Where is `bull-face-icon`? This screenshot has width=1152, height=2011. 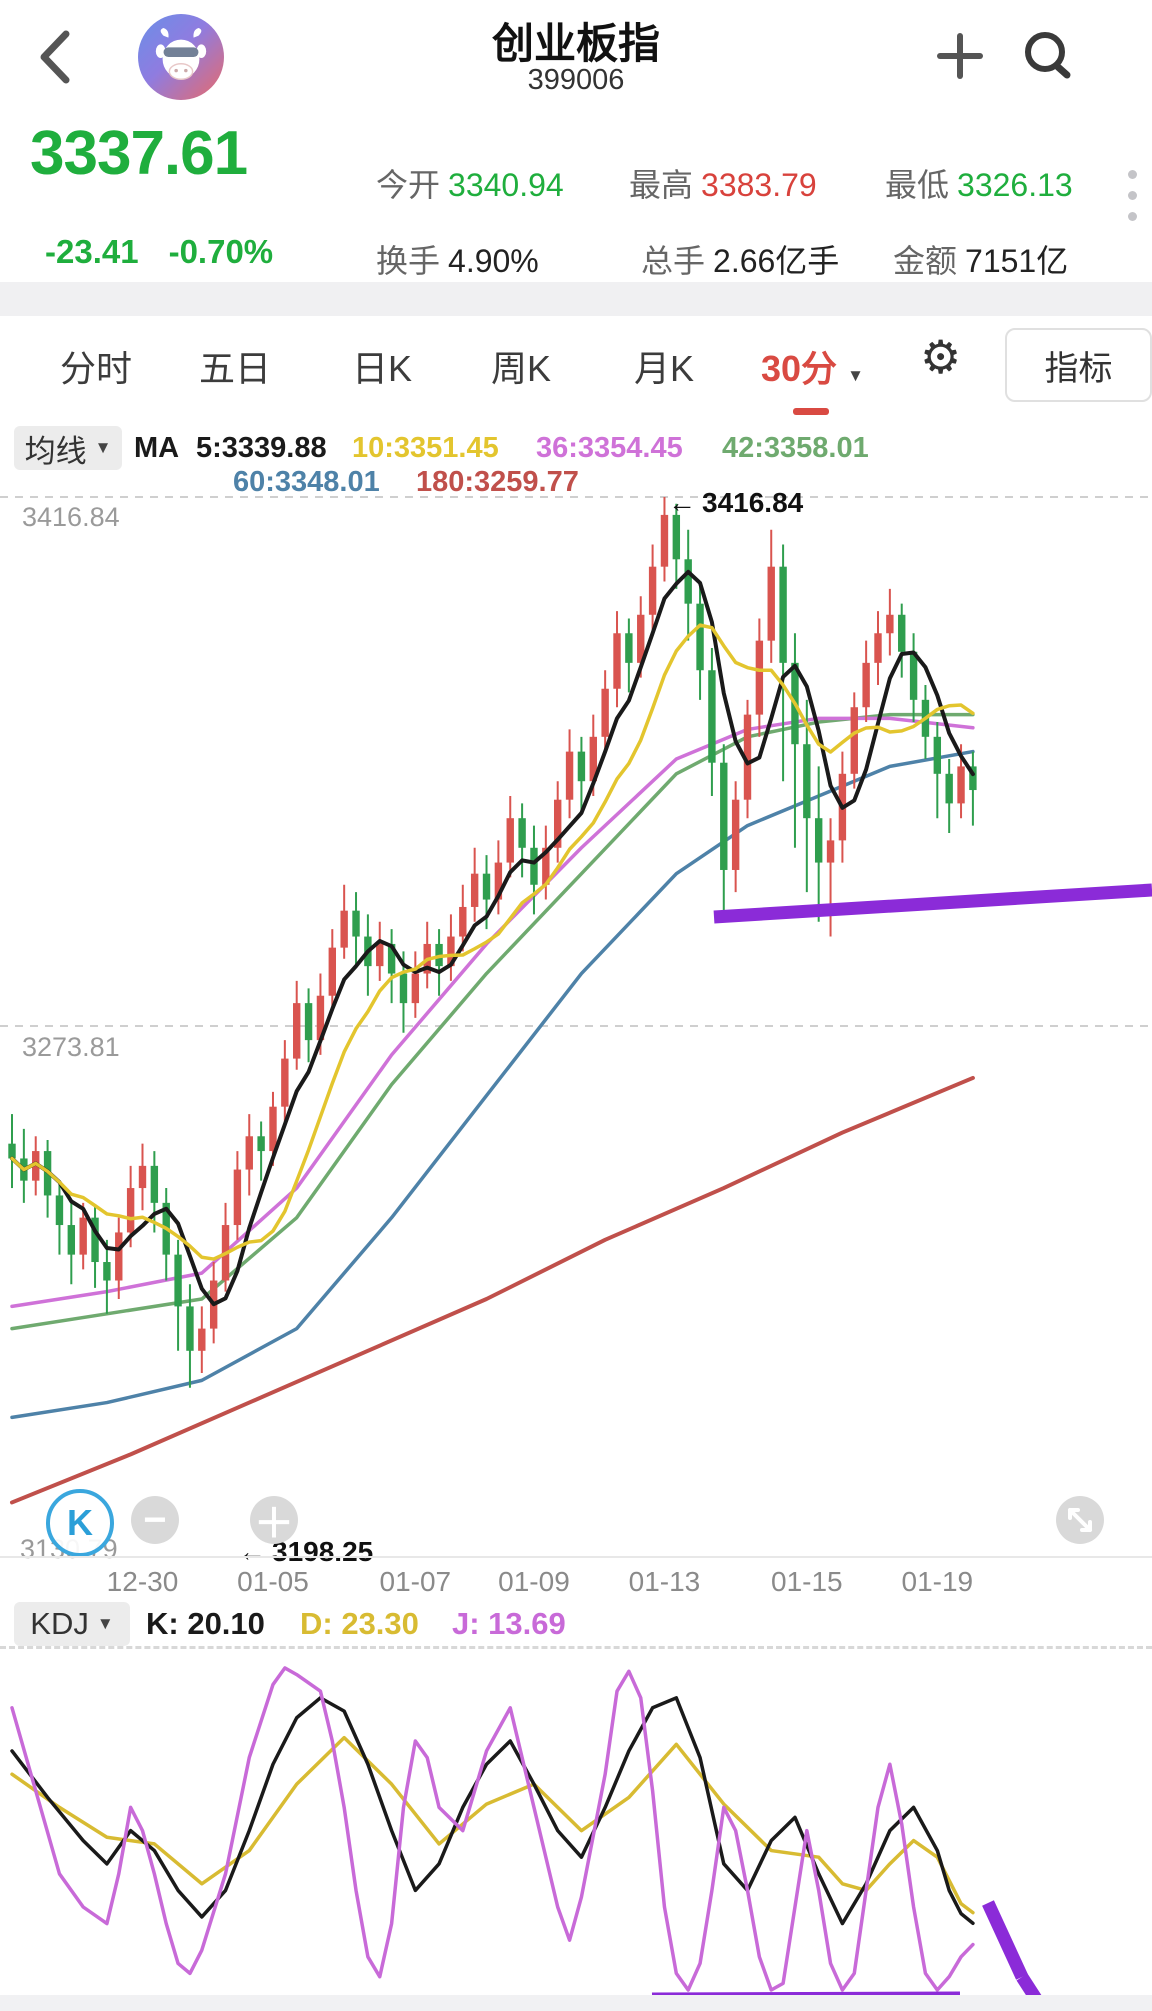 bull-face-icon is located at coordinates (181, 54).